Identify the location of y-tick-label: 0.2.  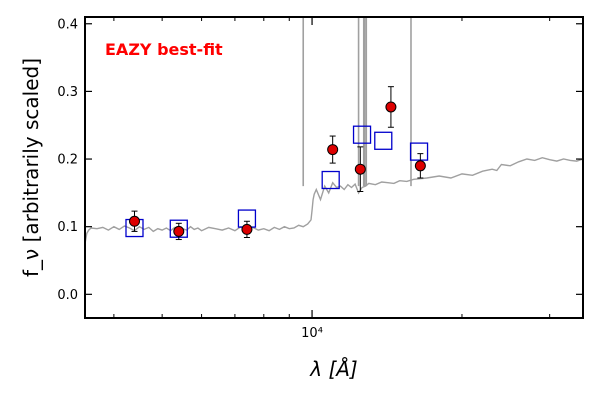
(67, 160).